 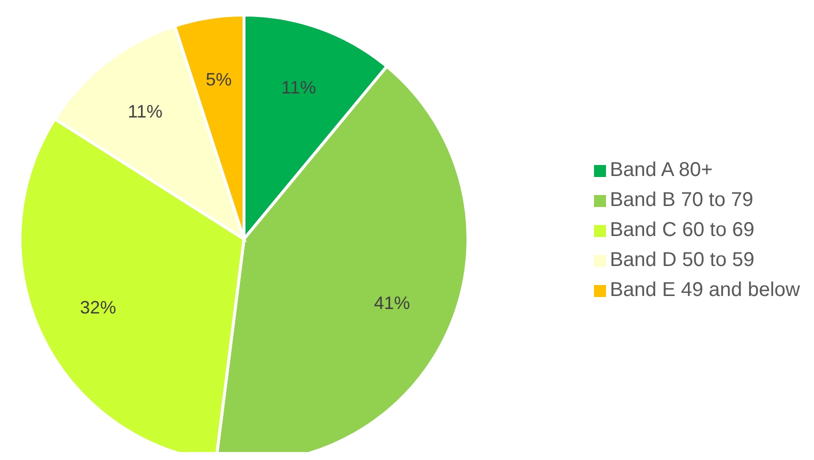 What do you see at coordinates (682, 230) in the screenshot?
I see `legend-label: Band C 60 to 69` at bounding box center [682, 230].